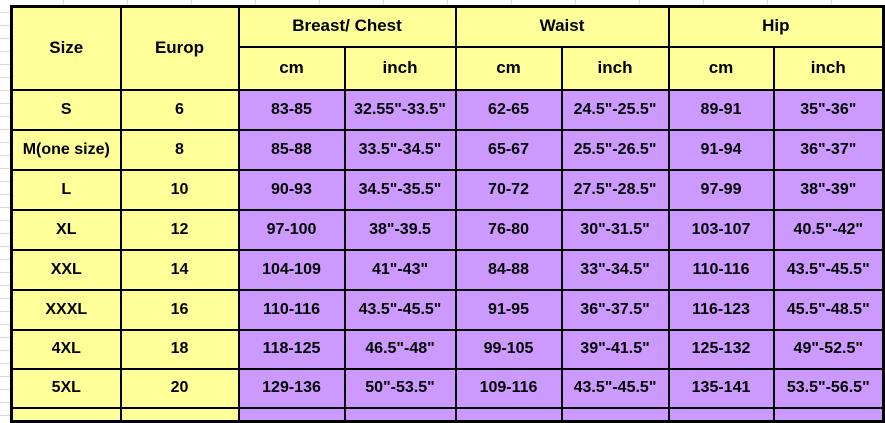 The width and height of the screenshot is (885, 423). Describe the element at coordinates (66, 269) in the screenshot. I see `size-cell: XXL` at that location.